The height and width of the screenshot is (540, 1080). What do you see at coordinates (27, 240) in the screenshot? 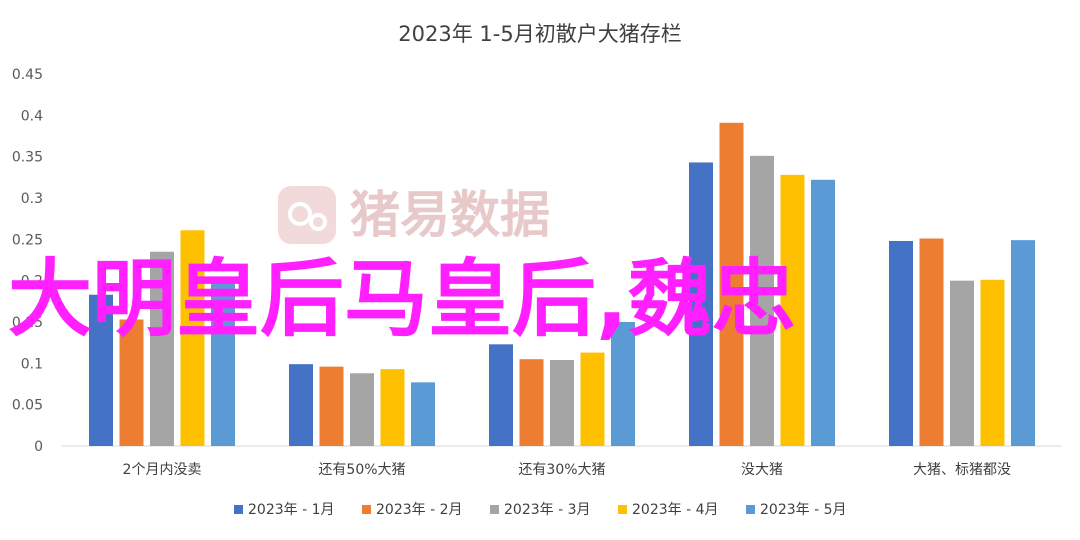
I see `y-tick-label: 0.25` at bounding box center [27, 240].